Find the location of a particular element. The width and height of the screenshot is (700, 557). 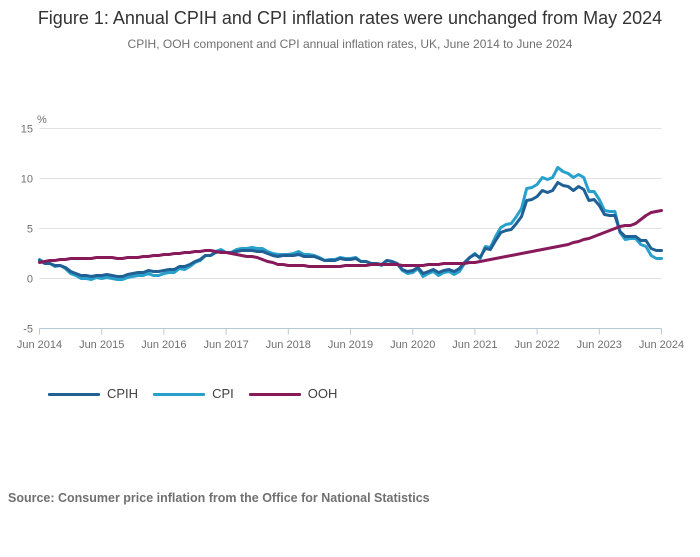

x-tick-label: Jun 2016 is located at coordinates (163, 345).